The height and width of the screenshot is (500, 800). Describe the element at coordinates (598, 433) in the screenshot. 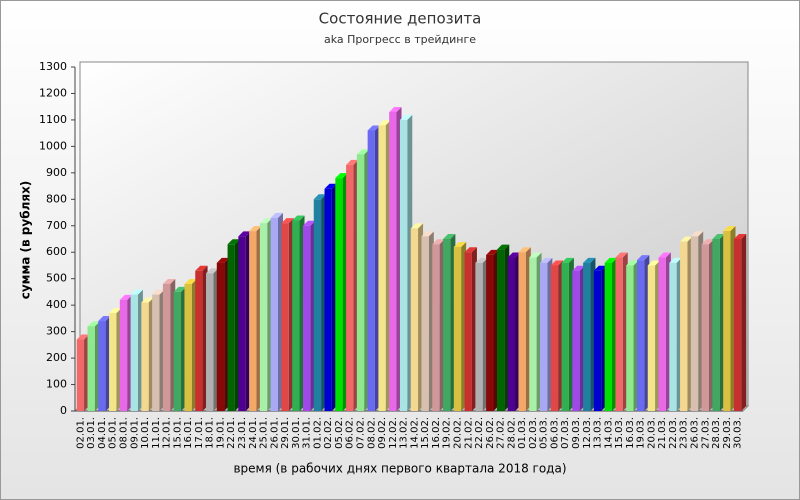

I see `x-tick-label: 13.03.` at that location.